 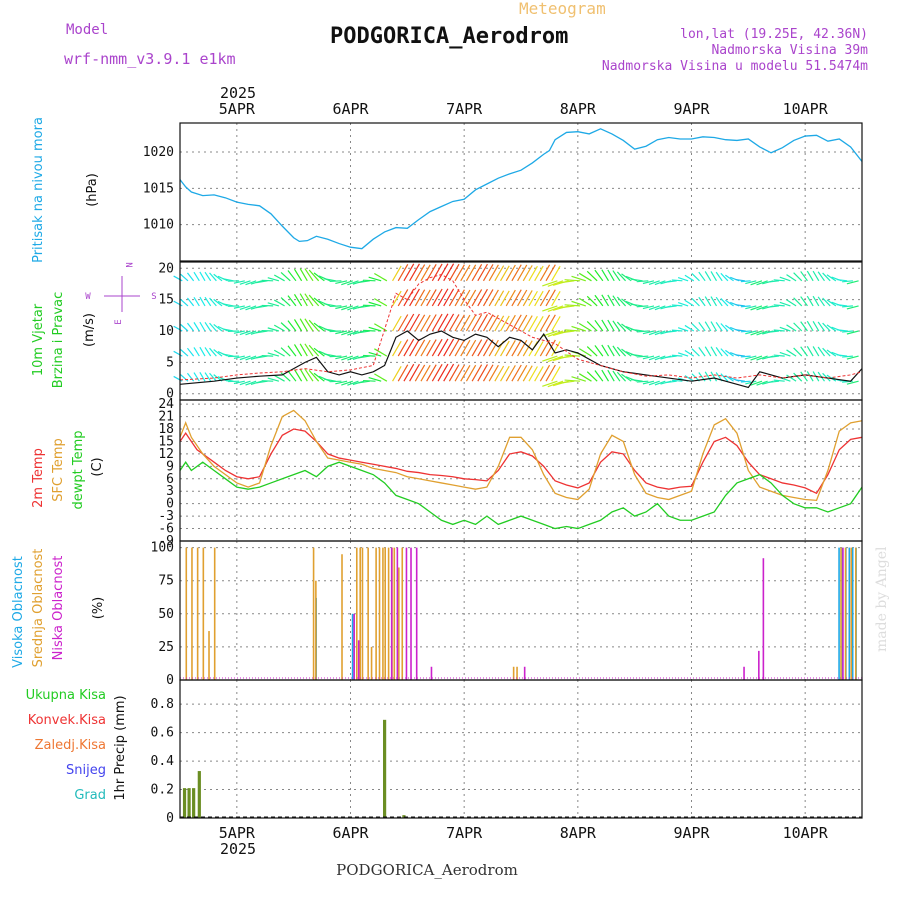 I want to click on cloud-low-bar, so click(x=763, y=619).